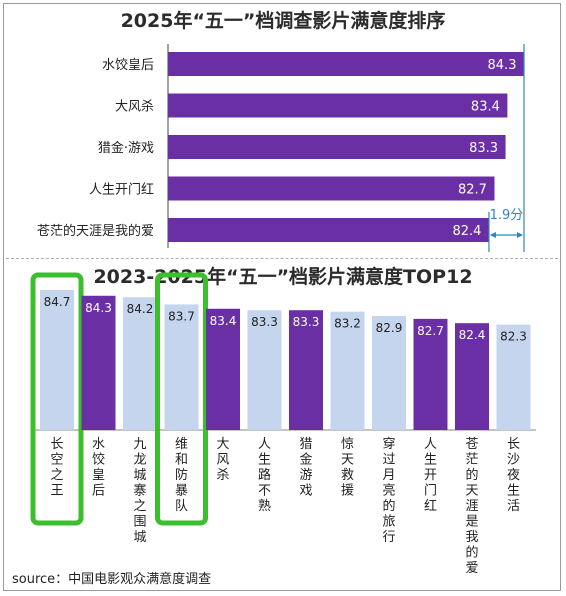  I want to click on chart-title-top: 2025年“五一”档调查影片满意度排序, so click(283, 21).